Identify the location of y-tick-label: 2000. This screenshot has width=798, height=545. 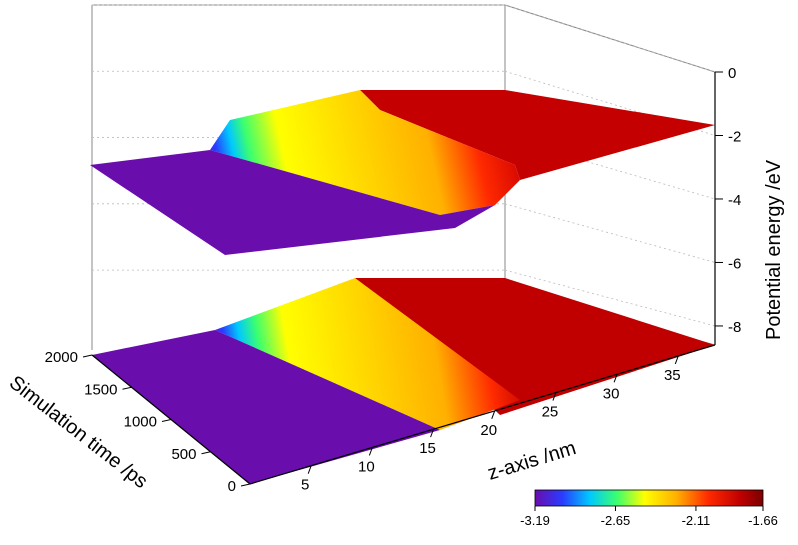
(61, 357).